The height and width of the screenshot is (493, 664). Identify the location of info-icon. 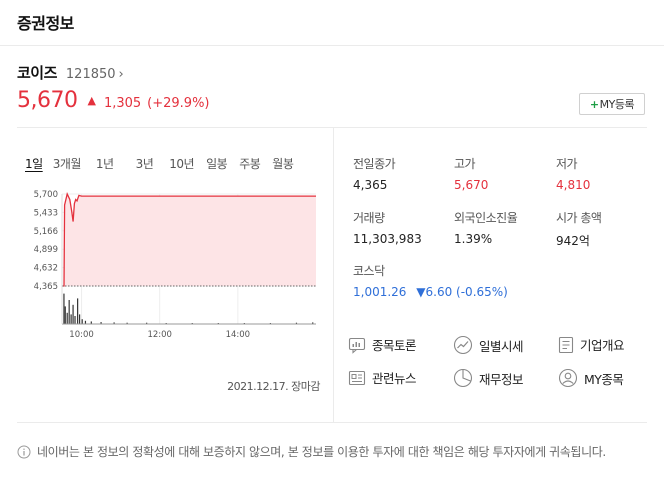
(24, 452).